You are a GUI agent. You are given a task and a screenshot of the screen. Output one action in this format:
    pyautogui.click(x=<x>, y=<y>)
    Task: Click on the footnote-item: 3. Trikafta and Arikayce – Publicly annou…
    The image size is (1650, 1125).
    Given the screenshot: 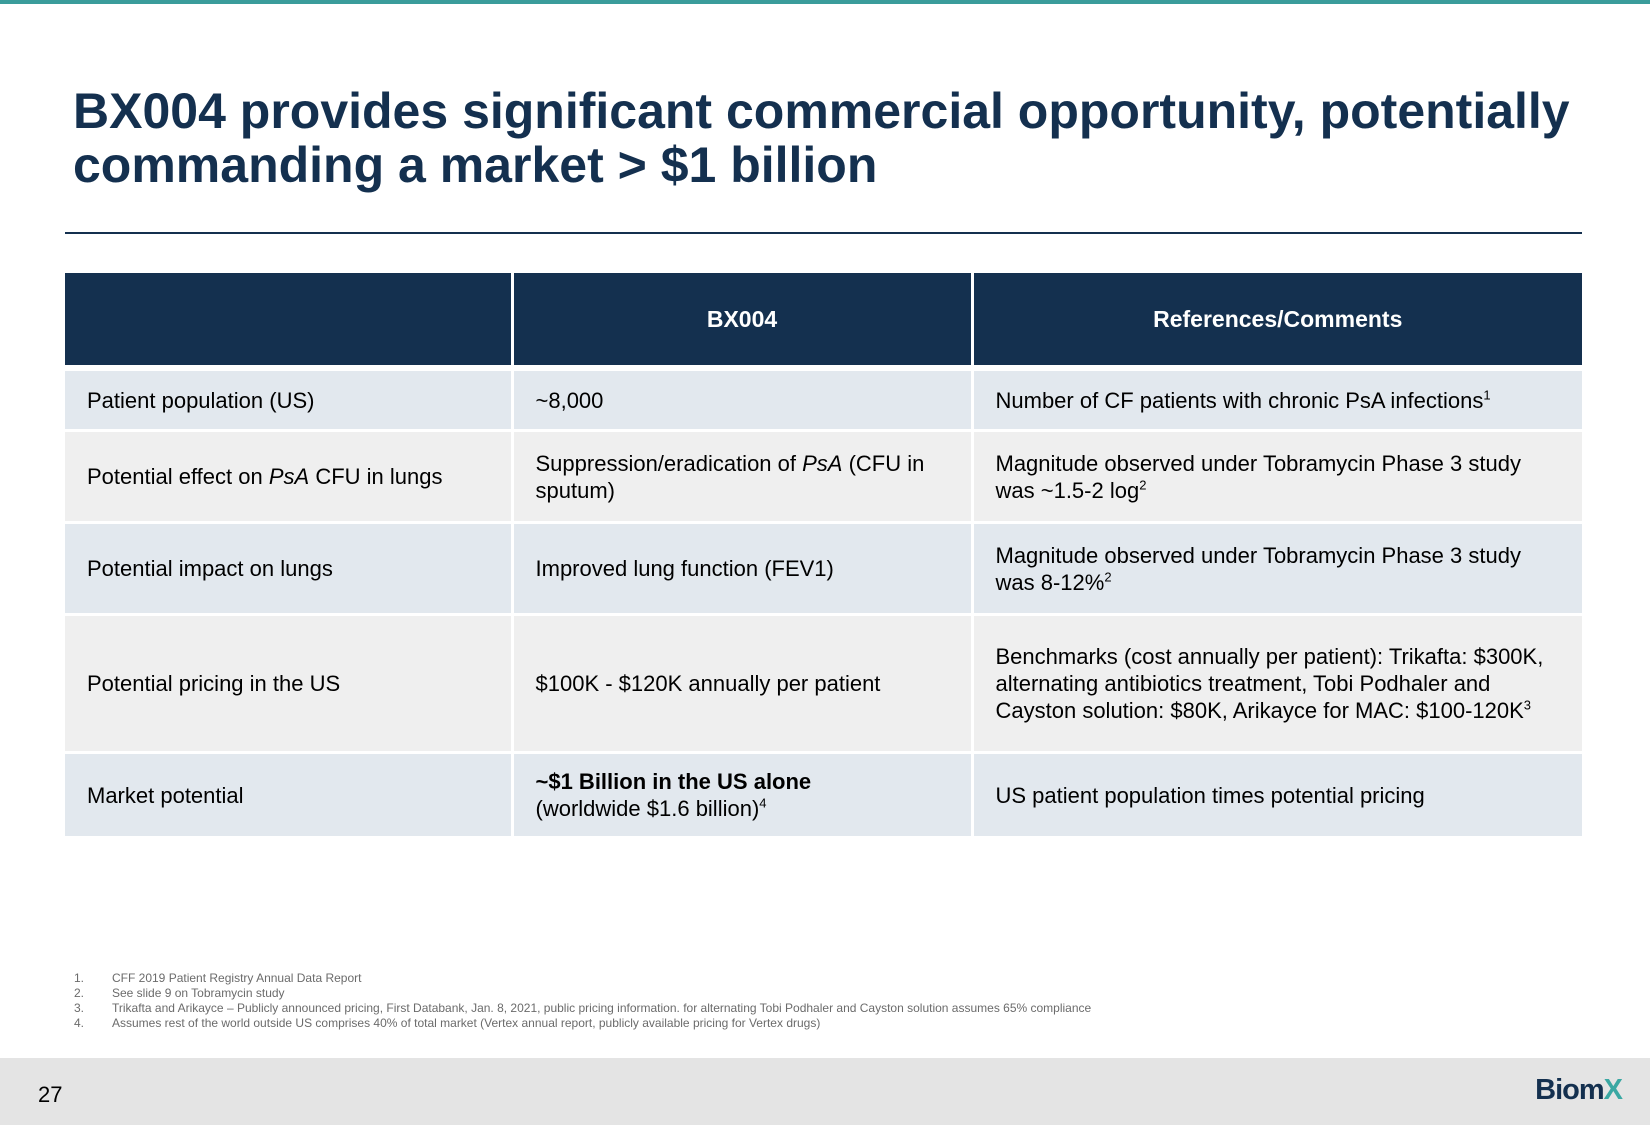 What is the action you would take?
    pyautogui.click(x=724, y=1008)
    